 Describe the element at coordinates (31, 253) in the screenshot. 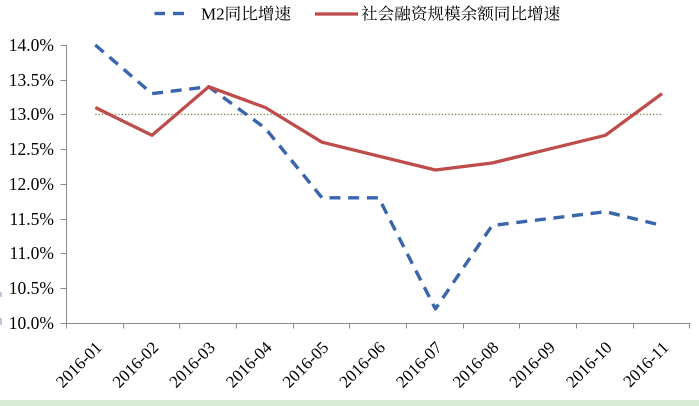

I see `svg-text: 11.0%` at that location.